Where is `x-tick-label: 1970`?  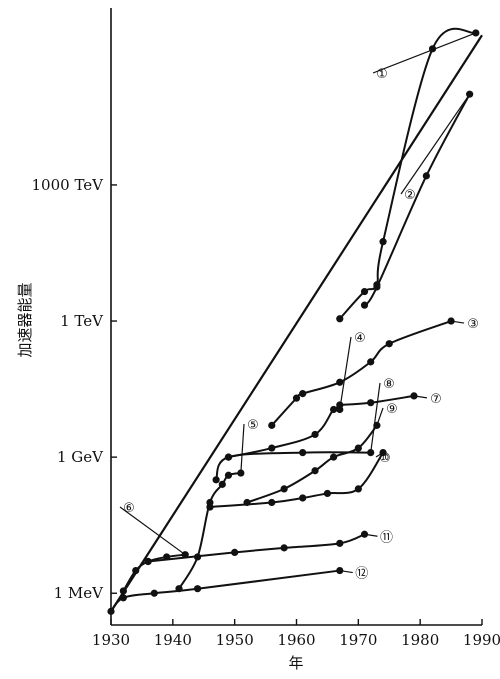
x-tick-label: 1970 is located at coordinates (358, 640).